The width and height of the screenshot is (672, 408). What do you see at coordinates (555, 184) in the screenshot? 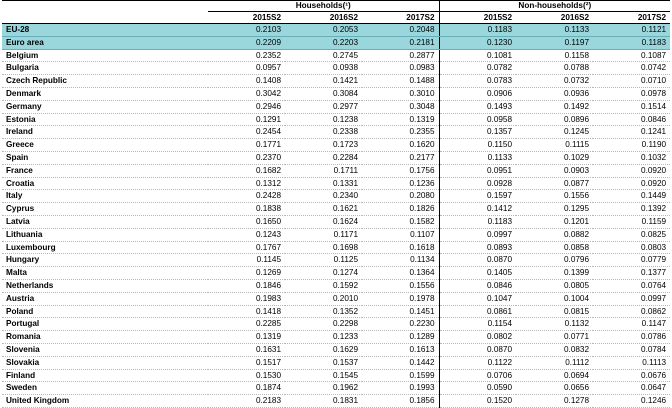
I see `value-cell: 0.0877` at bounding box center [555, 184].